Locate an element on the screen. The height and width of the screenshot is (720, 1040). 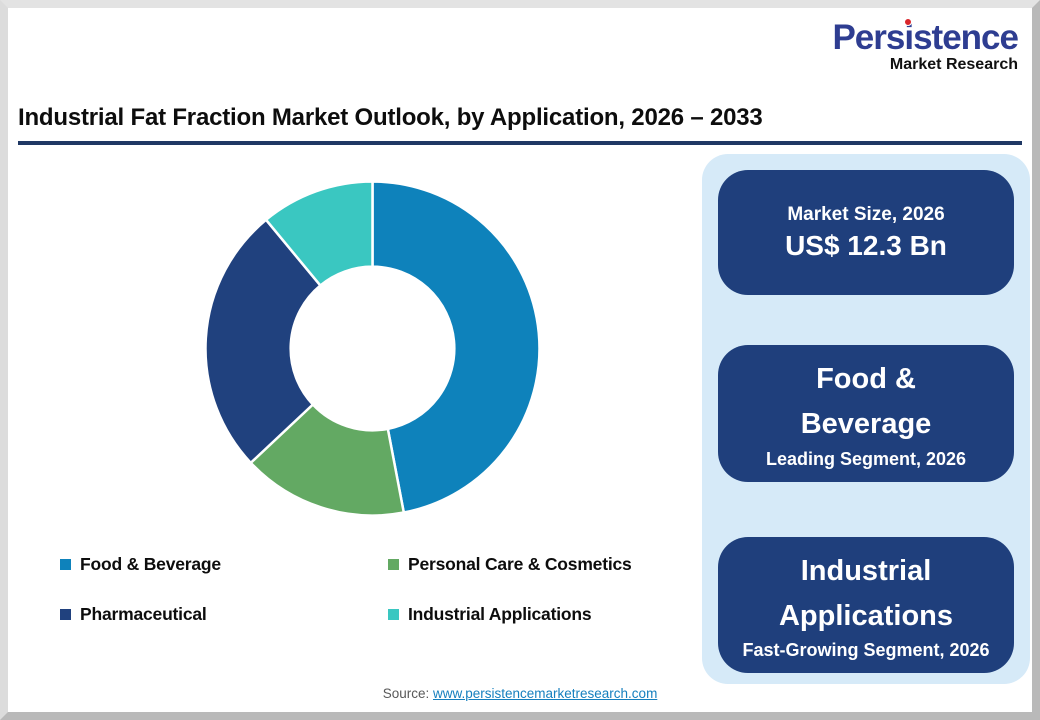
market-size-card: Market Size, 2026 US$ 12.3 Bn is located at coordinates (866, 232).